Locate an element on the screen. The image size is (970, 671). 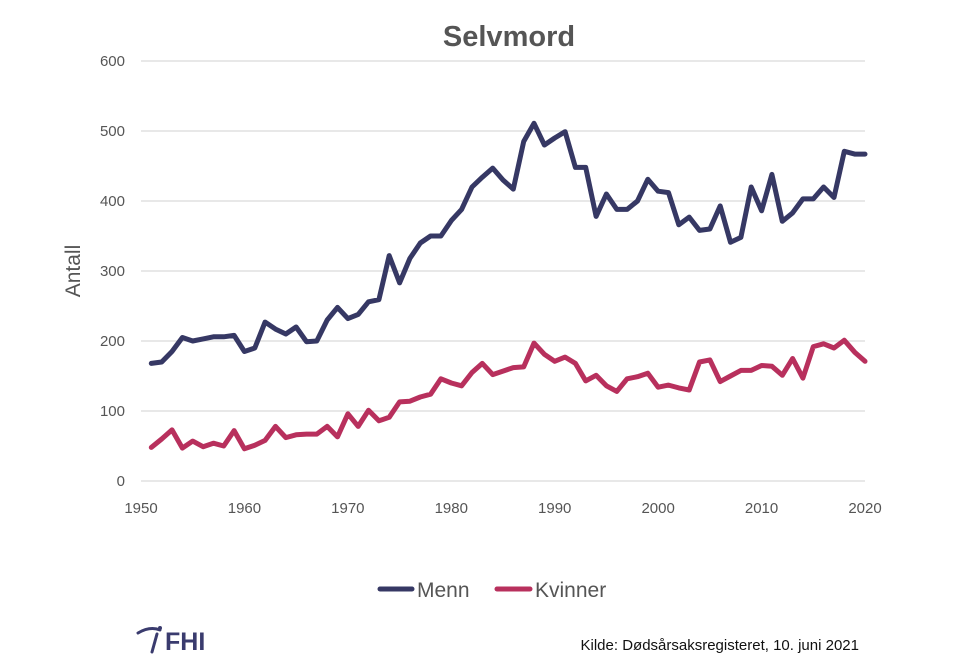
x-tick-label: 2000 is located at coordinates (657, 508).